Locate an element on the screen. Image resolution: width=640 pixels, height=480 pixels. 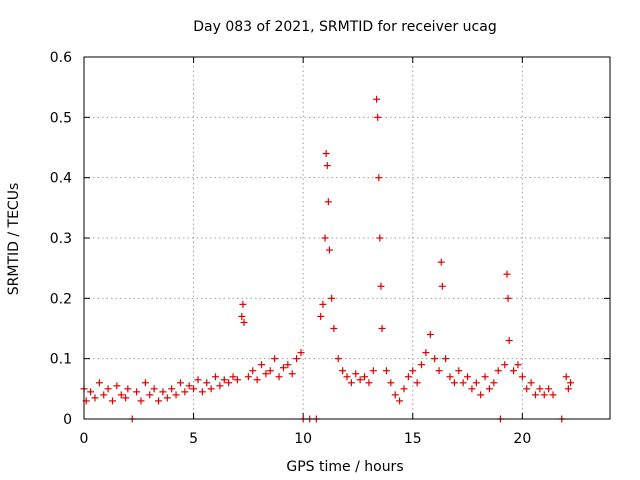
y-tick-label: 0.3 is located at coordinates (61, 239).